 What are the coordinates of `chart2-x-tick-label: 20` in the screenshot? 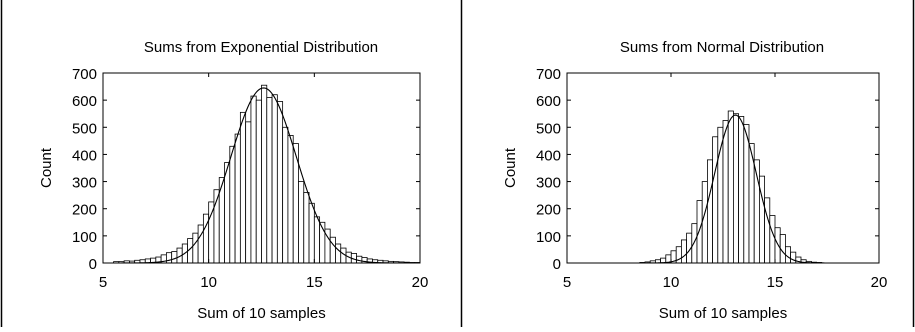 It's located at (879, 282).